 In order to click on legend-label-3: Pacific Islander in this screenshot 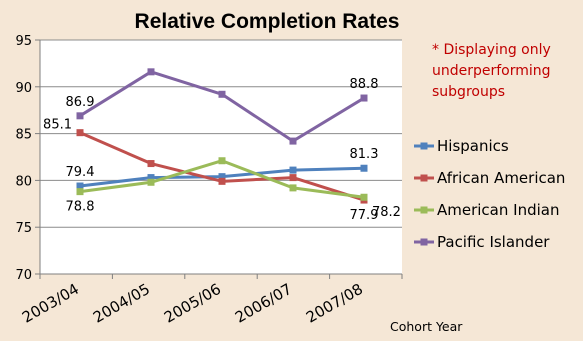, I will do `click(493, 242)`.